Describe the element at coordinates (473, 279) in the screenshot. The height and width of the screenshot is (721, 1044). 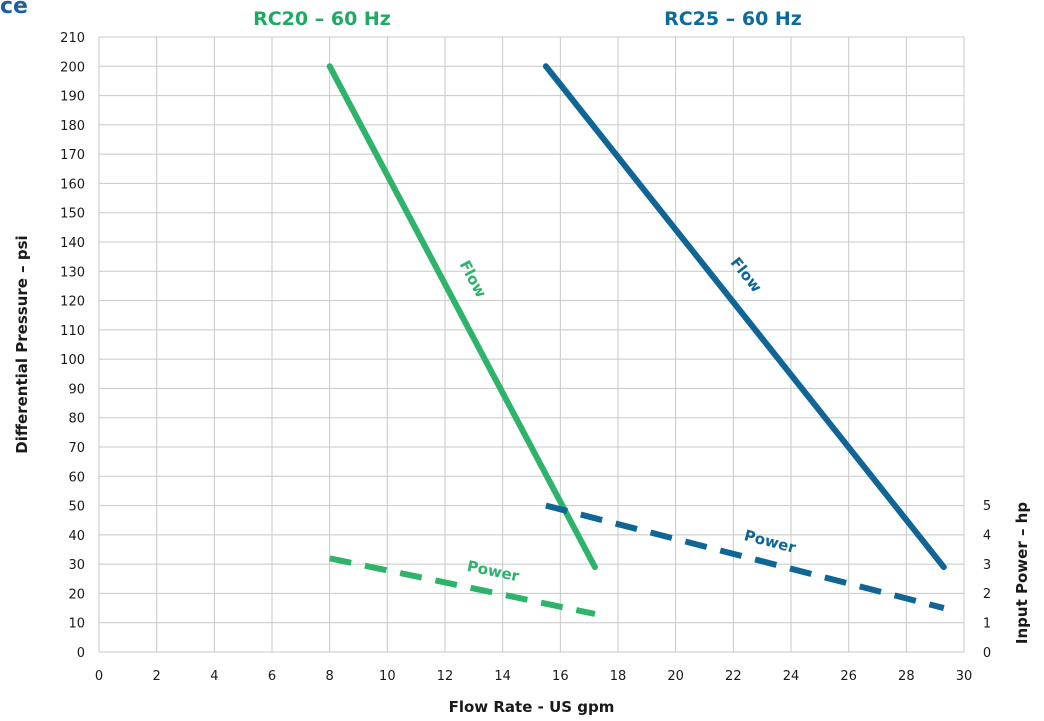
I see `rc20-flow-label: Flow` at that location.